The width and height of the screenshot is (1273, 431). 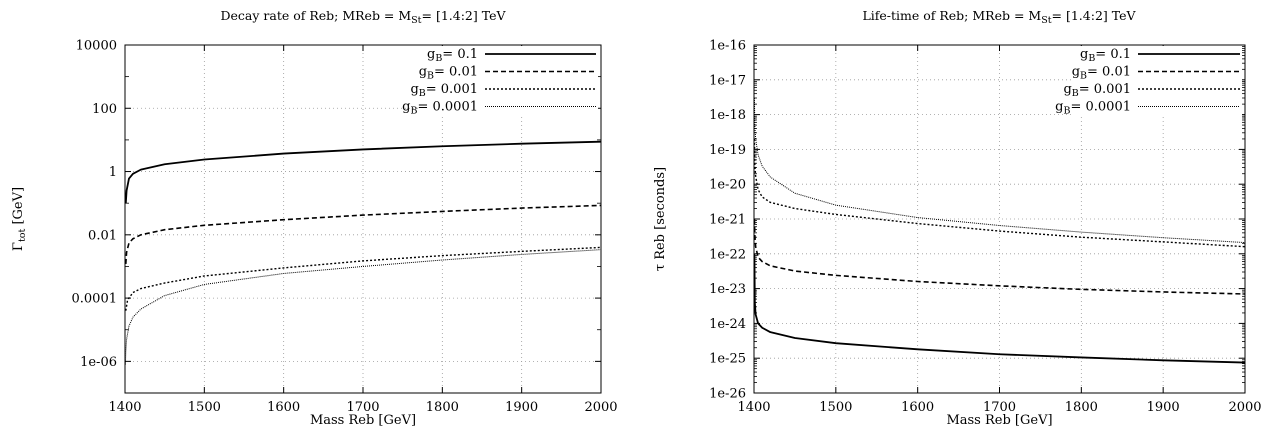 What do you see at coordinates (727, 46) in the screenshot?
I see `tick-label-y: 1e-16` at bounding box center [727, 46].